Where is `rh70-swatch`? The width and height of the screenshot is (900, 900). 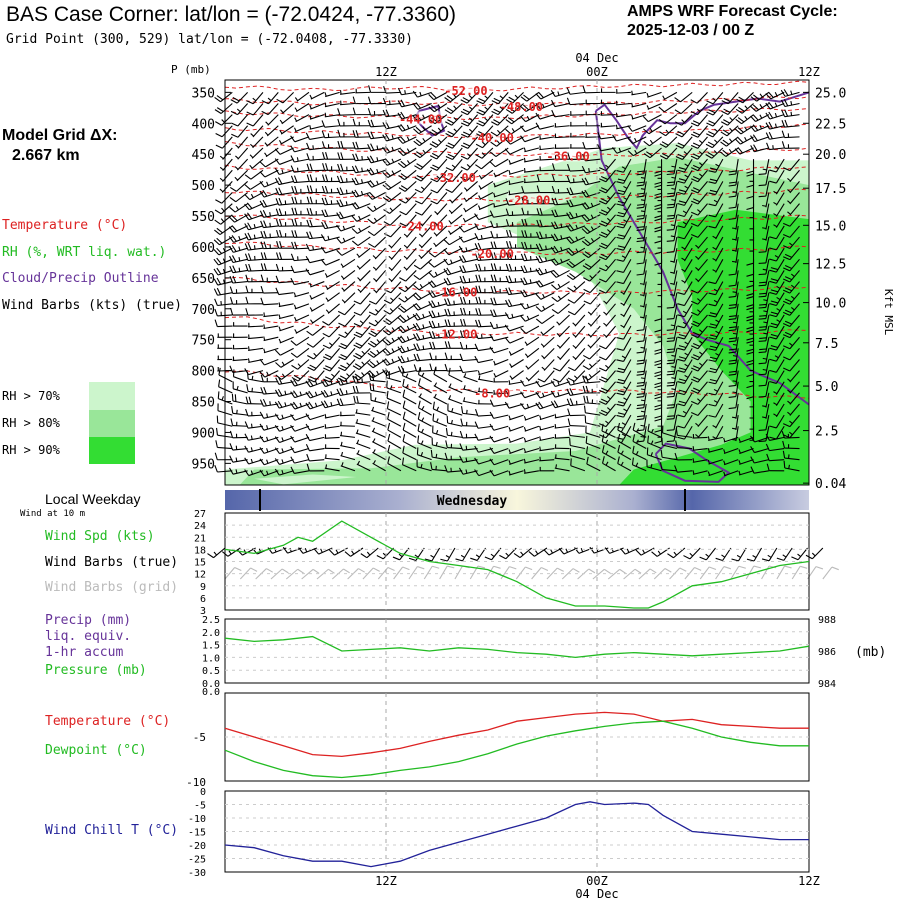 rh70-swatch is located at coordinates (112, 396).